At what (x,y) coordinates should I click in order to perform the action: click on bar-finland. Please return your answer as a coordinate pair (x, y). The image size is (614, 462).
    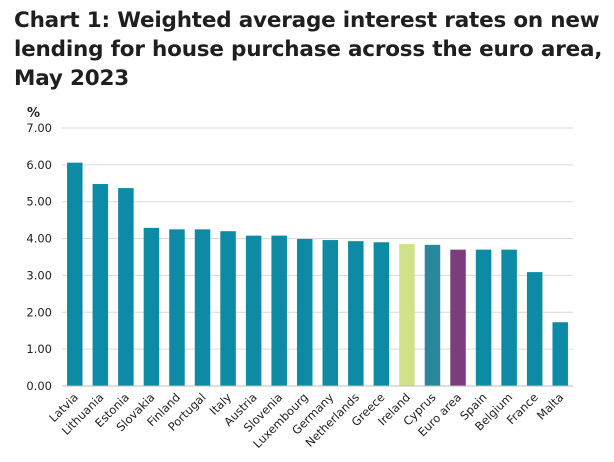
    Looking at the image, I should click on (177, 307).